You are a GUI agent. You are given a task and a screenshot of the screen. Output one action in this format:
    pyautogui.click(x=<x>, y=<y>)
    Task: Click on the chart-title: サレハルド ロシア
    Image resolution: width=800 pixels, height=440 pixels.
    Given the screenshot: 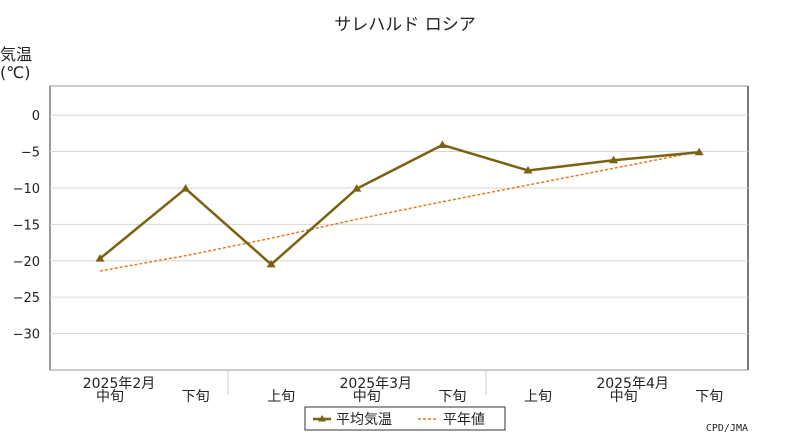 What is the action you would take?
    pyautogui.click(x=404, y=25)
    